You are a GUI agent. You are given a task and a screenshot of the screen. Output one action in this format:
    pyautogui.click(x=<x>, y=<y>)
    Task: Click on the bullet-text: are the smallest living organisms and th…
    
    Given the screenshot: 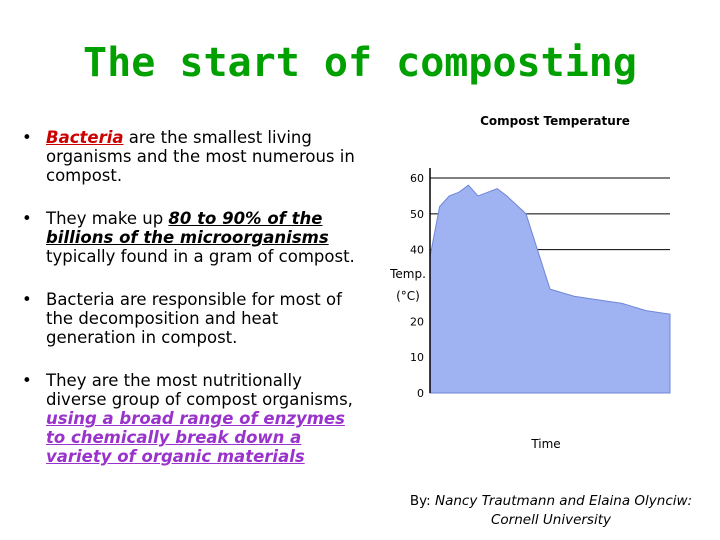 What is the action you would take?
    pyautogui.click(x=200, y=156)
    